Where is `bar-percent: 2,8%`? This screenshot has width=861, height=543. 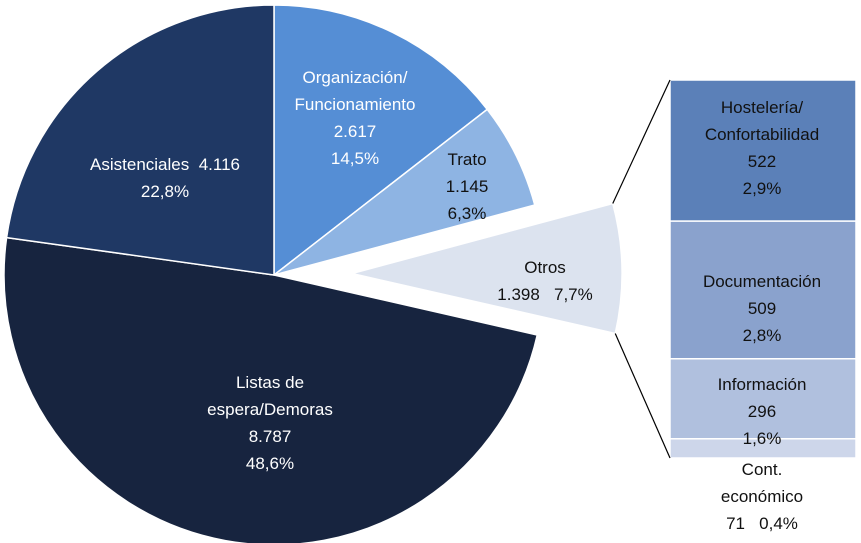
bar-percent: 2,8% is located at coordinates (762, 335).